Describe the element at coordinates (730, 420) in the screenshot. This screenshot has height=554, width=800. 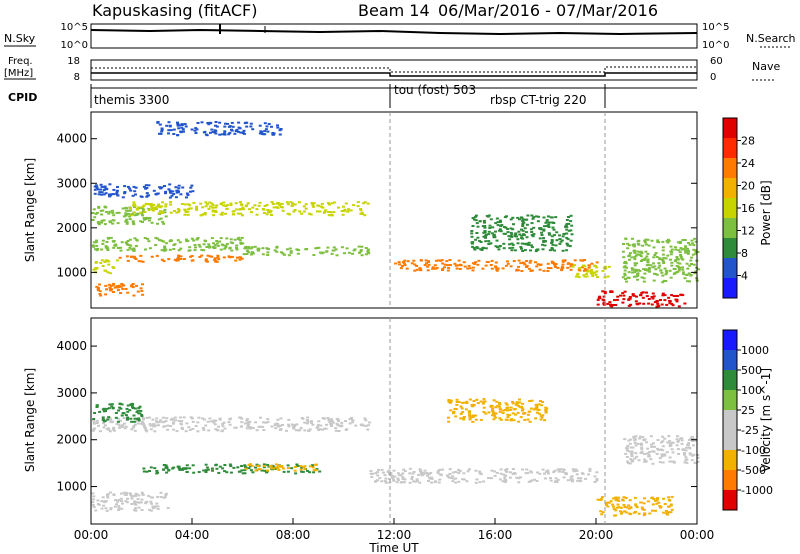
I see `colorbar-segment` at that location.